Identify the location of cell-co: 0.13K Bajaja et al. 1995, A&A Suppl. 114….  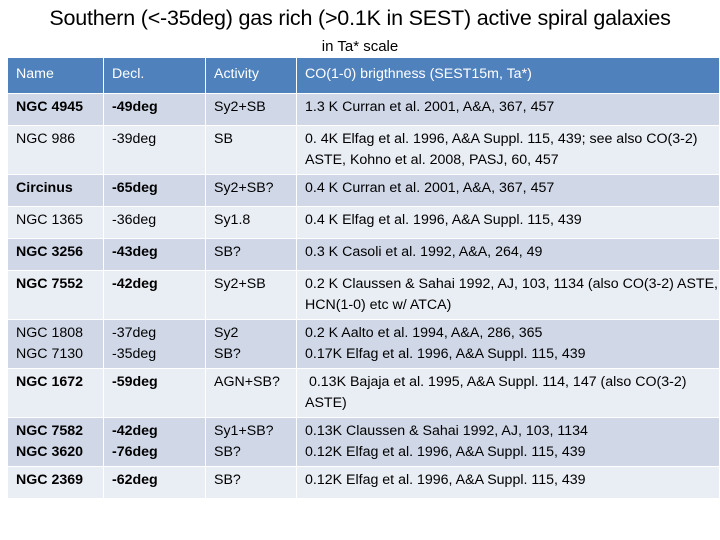
(508, 393).